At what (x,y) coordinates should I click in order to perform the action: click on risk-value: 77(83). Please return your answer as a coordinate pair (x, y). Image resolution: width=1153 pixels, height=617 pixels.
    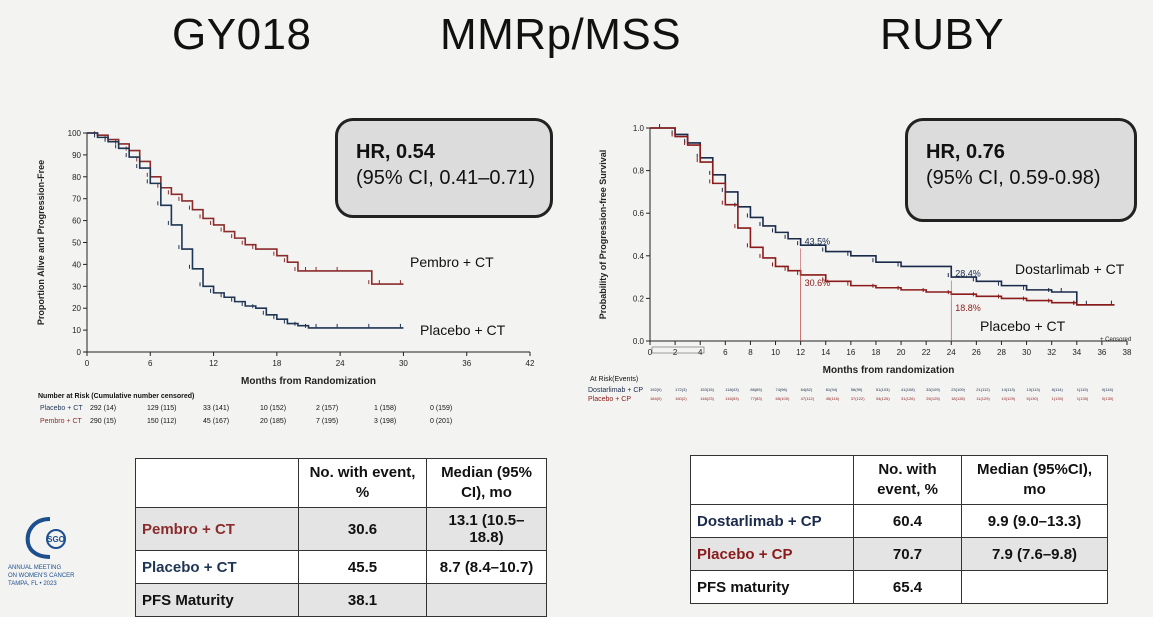
    Looking at the image, I should click on (756, 398).